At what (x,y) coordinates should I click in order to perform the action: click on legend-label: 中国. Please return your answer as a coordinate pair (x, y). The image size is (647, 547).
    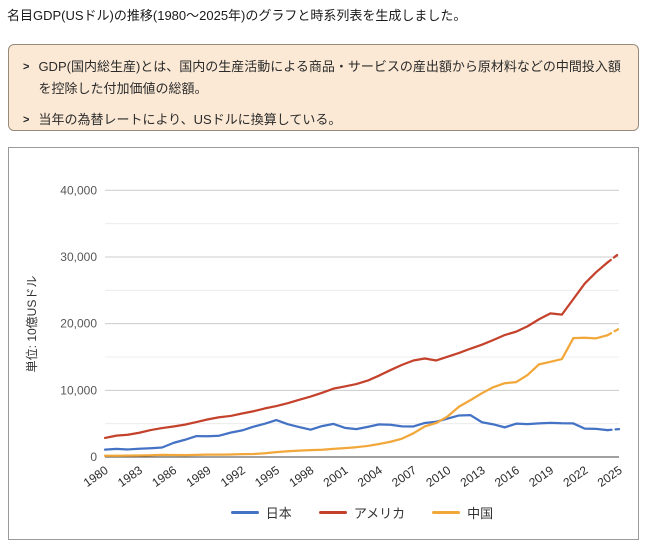
    Looking at the image, I should click on (480, 513).